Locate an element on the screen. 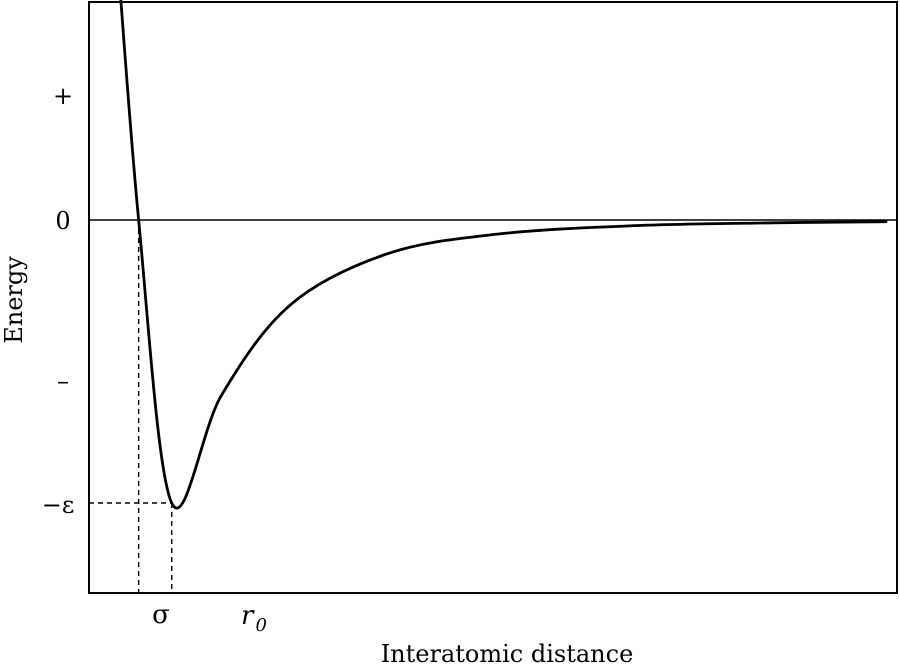  x-marker-r0-sub: 0 is located at coordinates (260, 625).